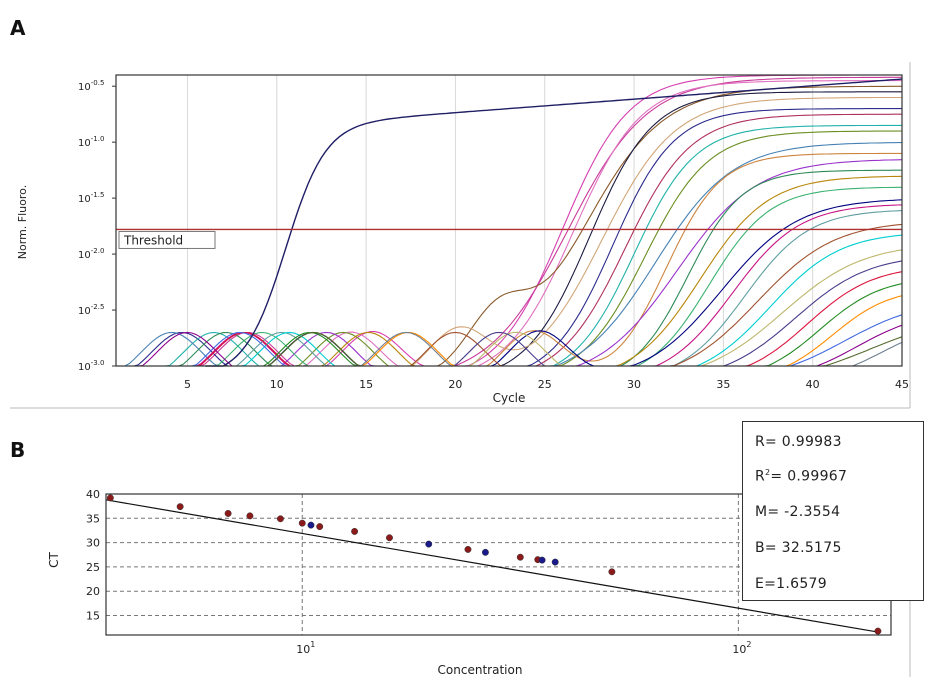 The width and height of the screenshot is (927, 681). I want to click on a-y-tick-label: 10-3.0, so click(91, 366).